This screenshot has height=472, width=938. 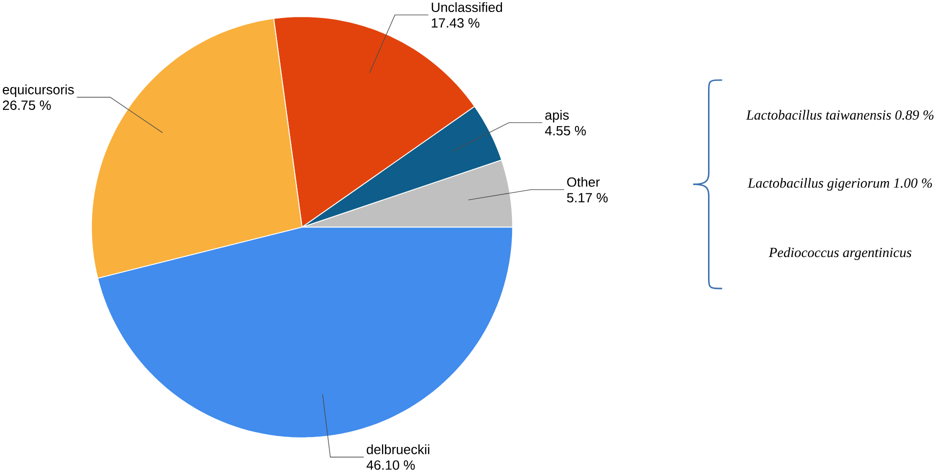 What do you see at coordinates (398, 449) in the screenshot?
I see `slice-label: delbrueckii` at bounding box center [398, 449].